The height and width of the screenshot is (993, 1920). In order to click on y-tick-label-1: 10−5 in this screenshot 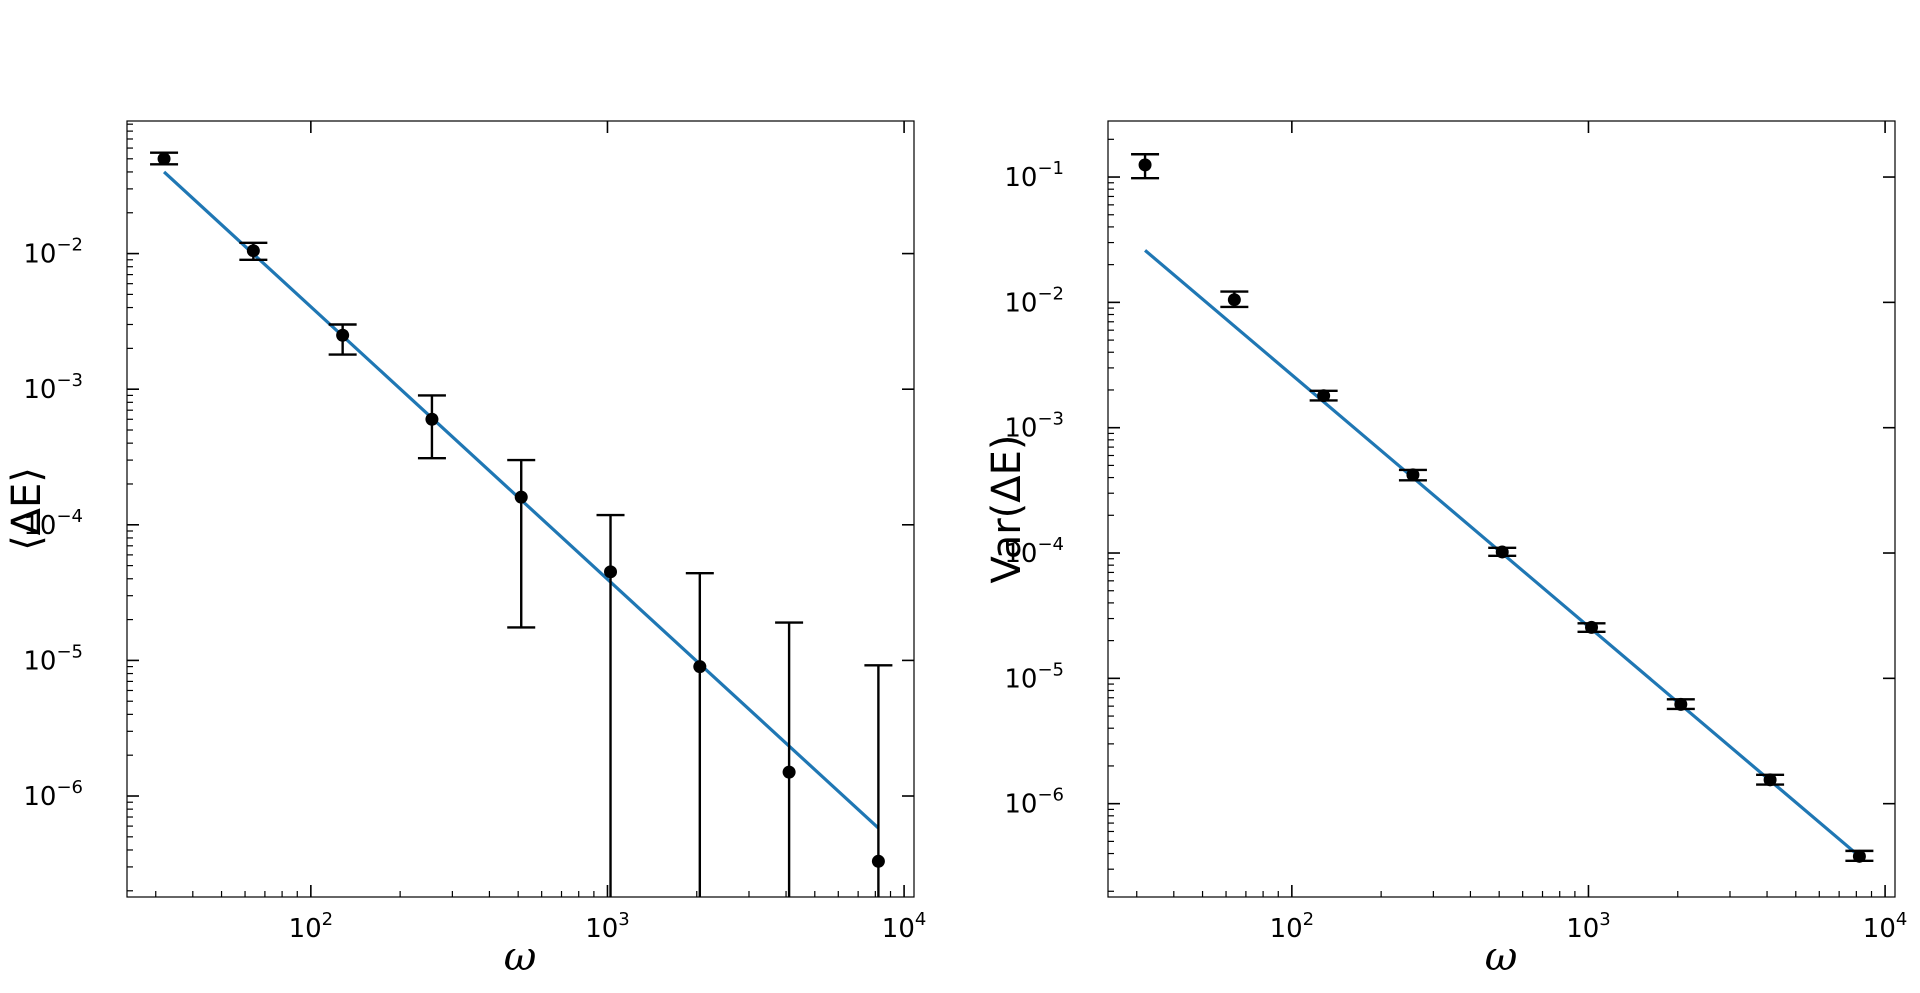, I will do `click(1034, 676)`.